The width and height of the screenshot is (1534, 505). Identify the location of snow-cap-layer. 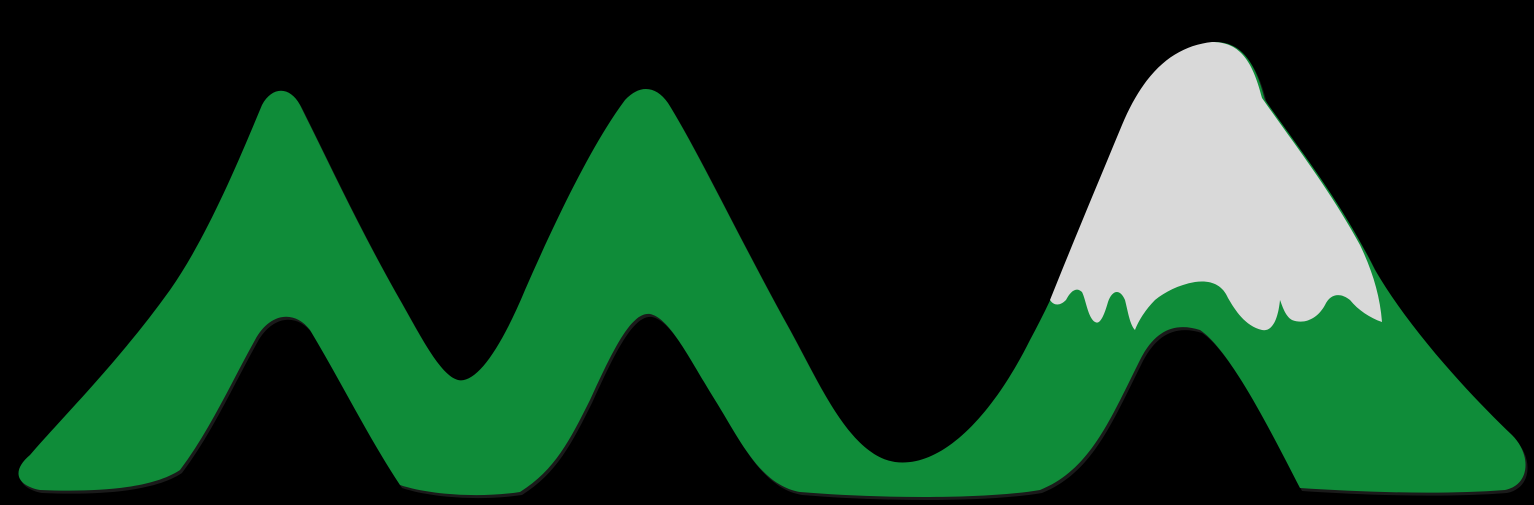
(1216, 186).